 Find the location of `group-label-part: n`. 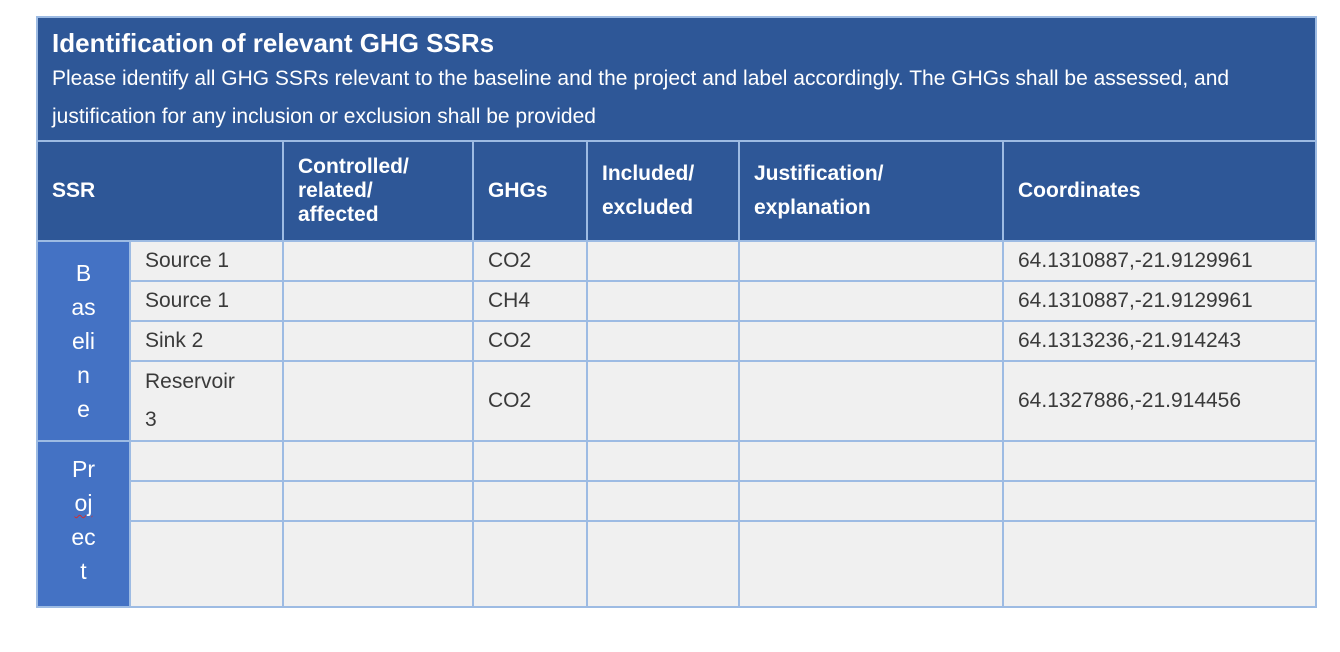

group-label-part: n is located at coordinates (83, 375).